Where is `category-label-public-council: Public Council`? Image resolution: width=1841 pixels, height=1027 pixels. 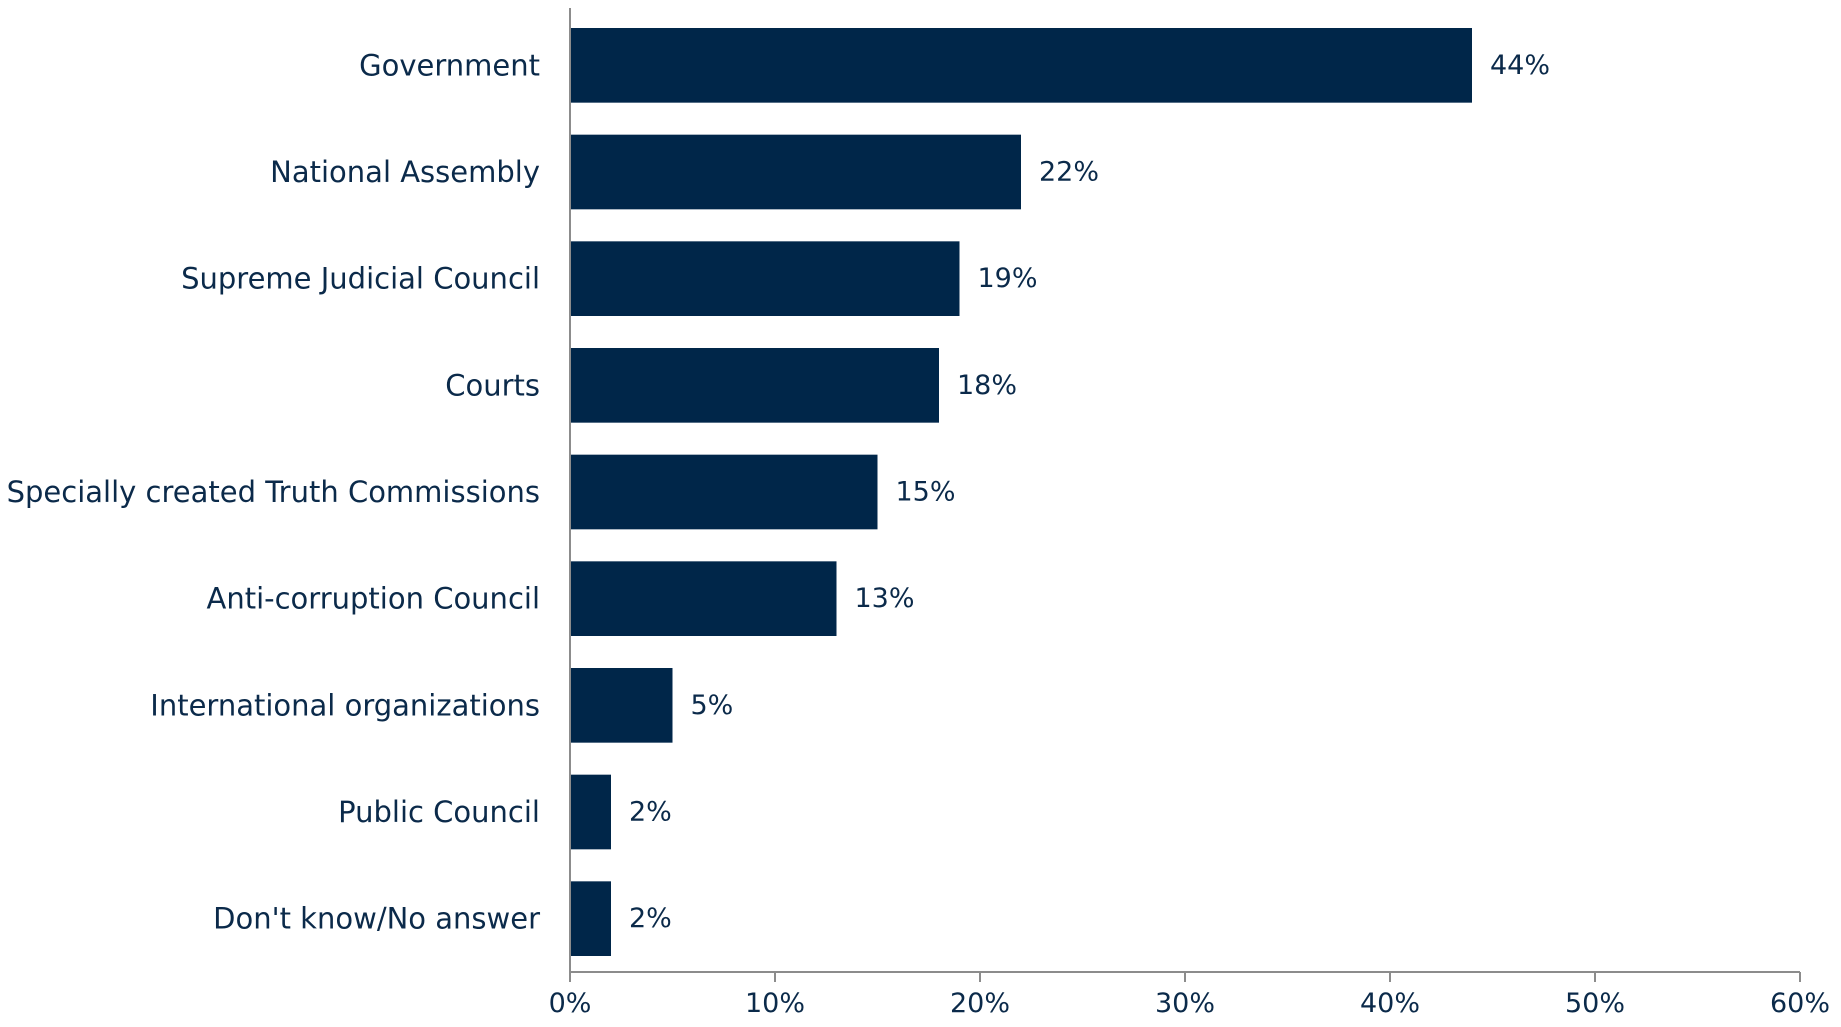 category-label-public-council: Public Council is located at coordinates (439, 812).